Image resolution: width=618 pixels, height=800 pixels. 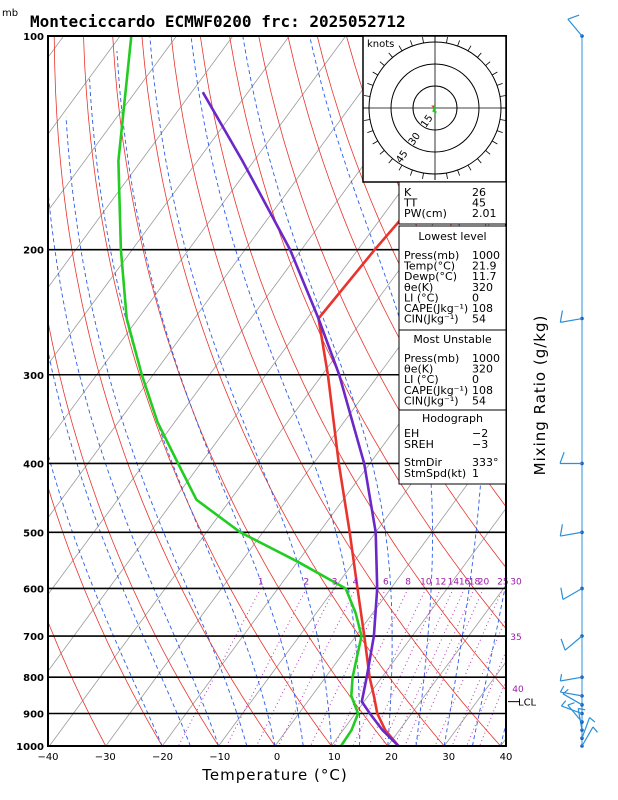 I want to click on hodograph-table-label: StmSpd(kt), so click(x=435, y=473).